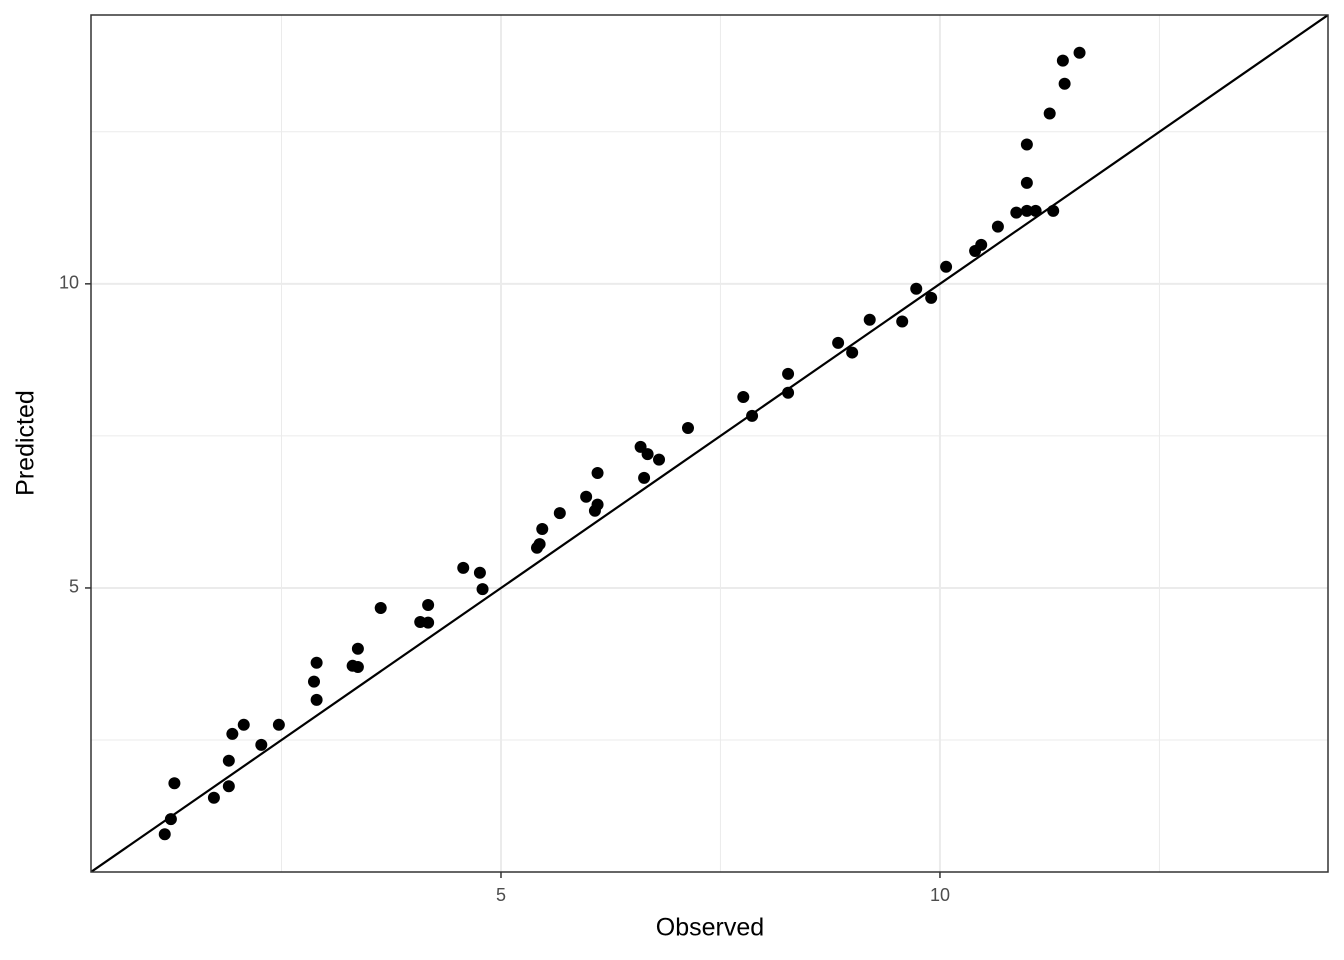 The height and width of the screenshot is (960, 1344). Describe the element at coordinates (501, 895) in the screenshot. I see `x-tick-label: 5` at that location.